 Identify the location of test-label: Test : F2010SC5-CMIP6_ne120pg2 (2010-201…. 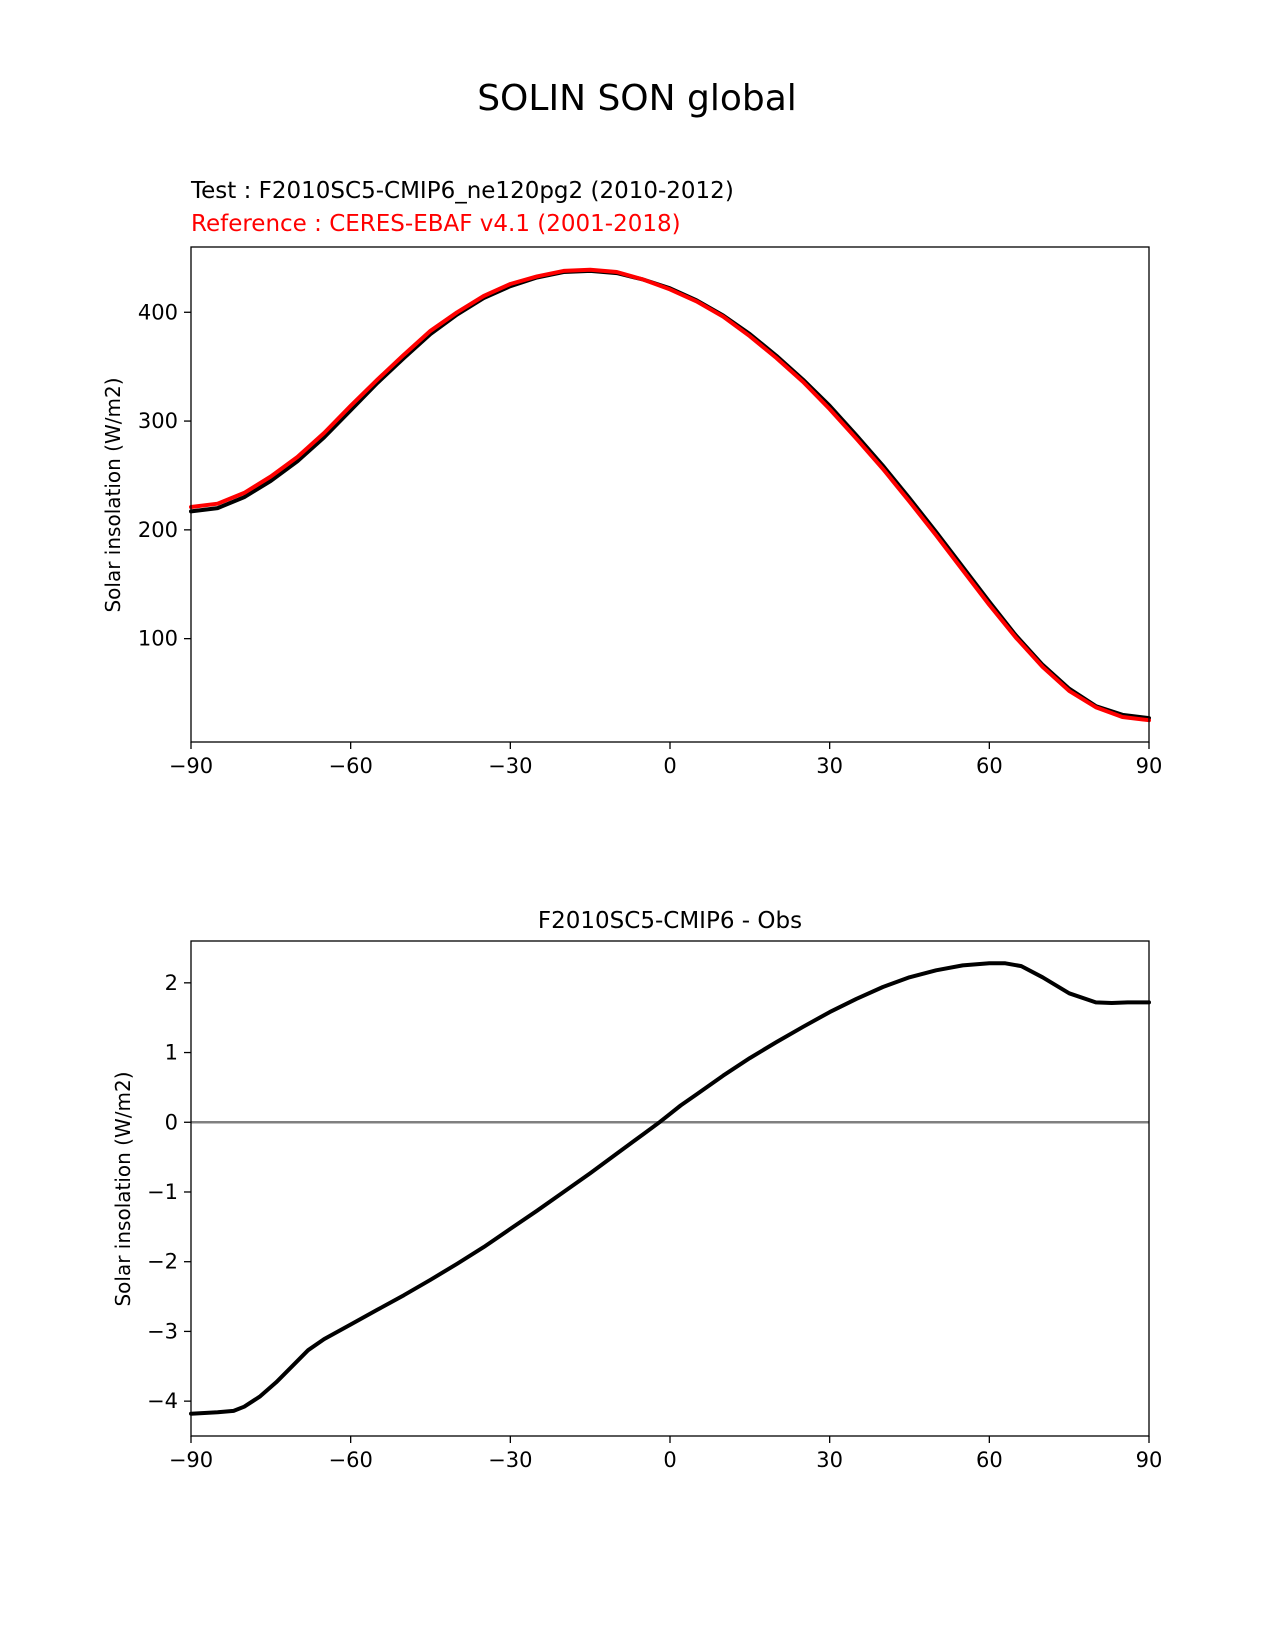
(462, 191).